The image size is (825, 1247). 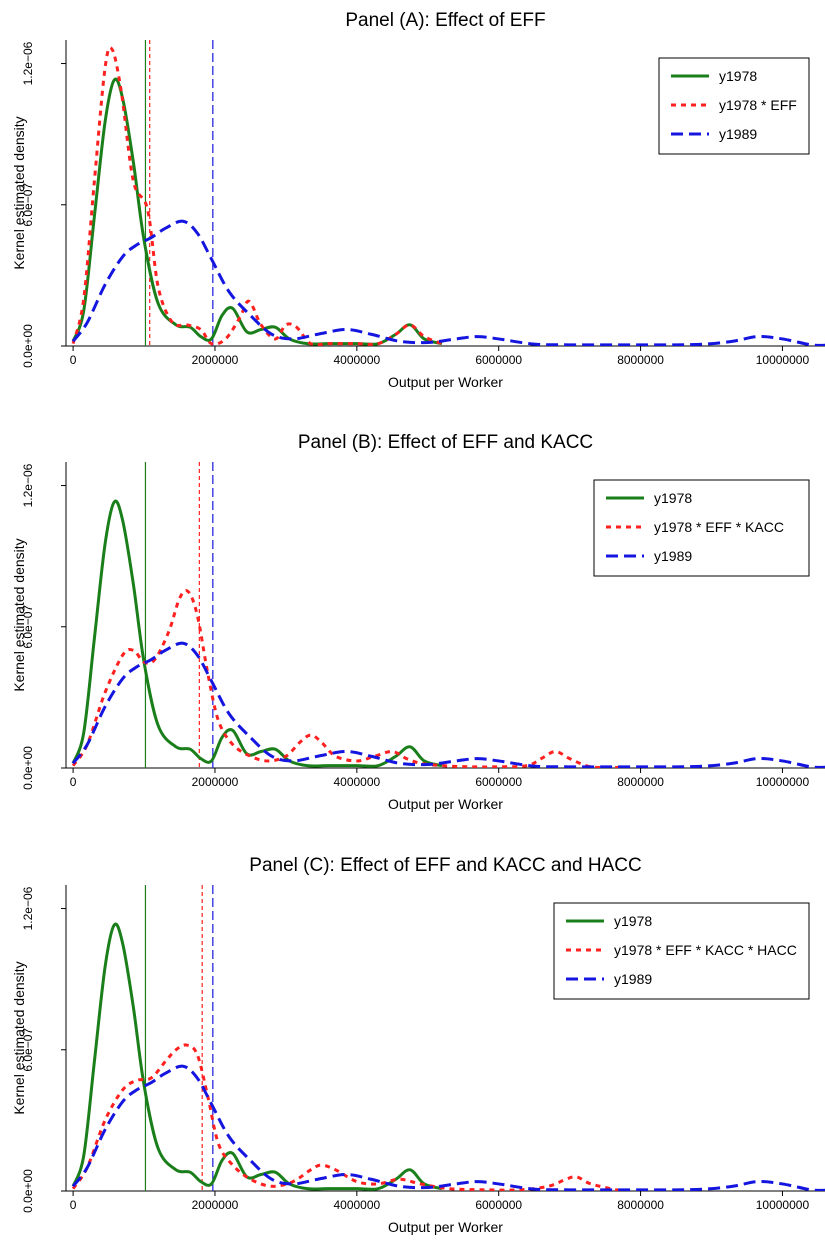 I want to click on panel-title: Panel (A): Effect of EFF, so click(x=445, y=20).